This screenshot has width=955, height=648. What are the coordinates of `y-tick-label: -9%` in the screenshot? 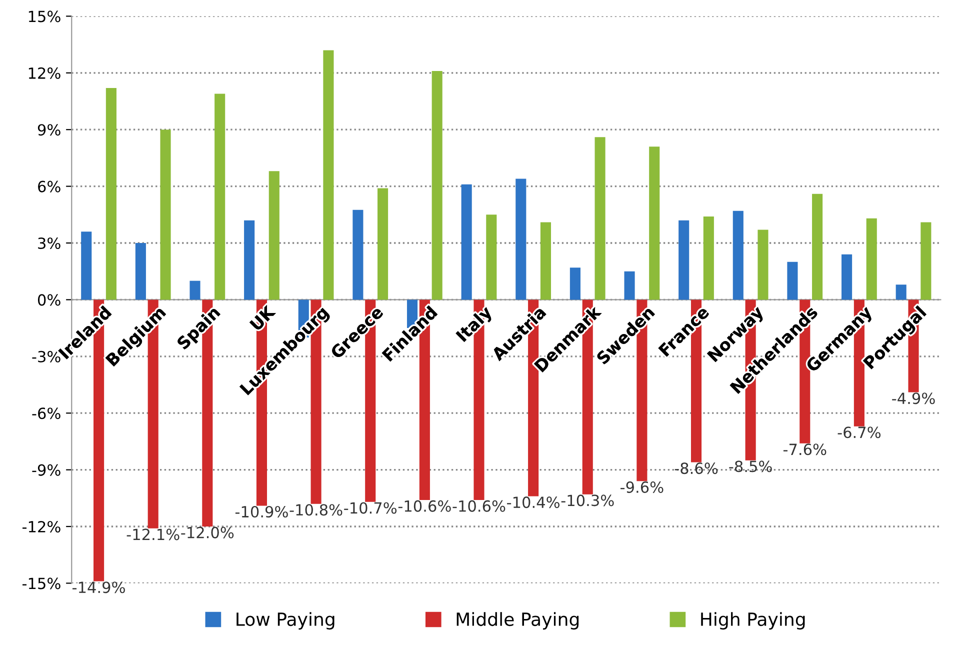 It's located at (46, 470).